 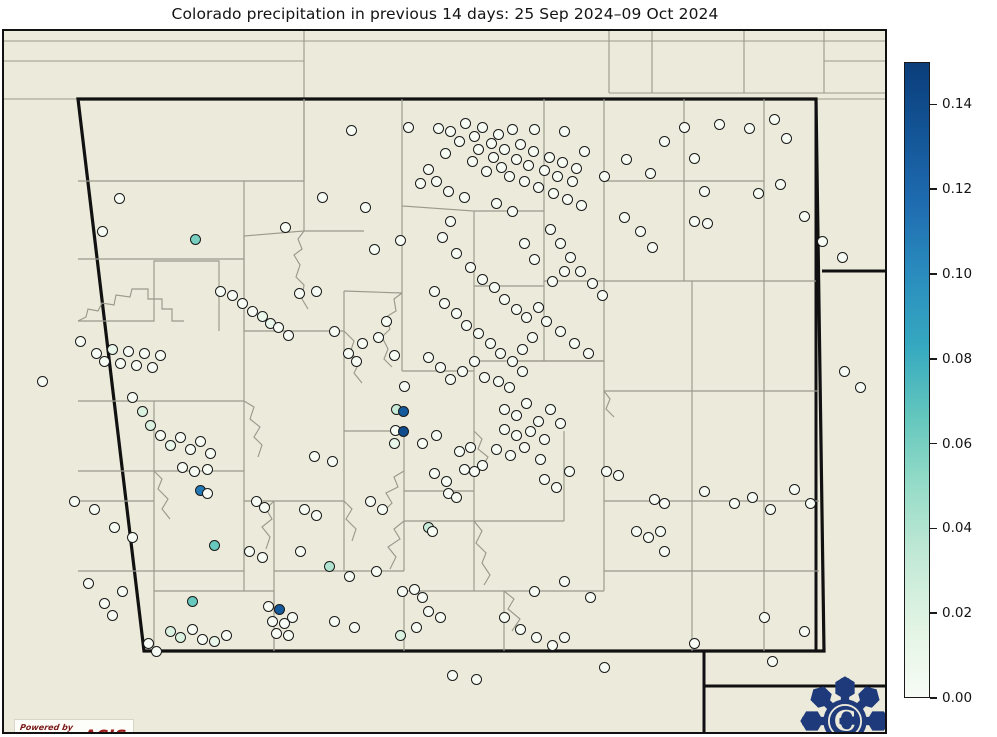 I want to click on colorbar-tick-mark, so click(x=933, y=104).